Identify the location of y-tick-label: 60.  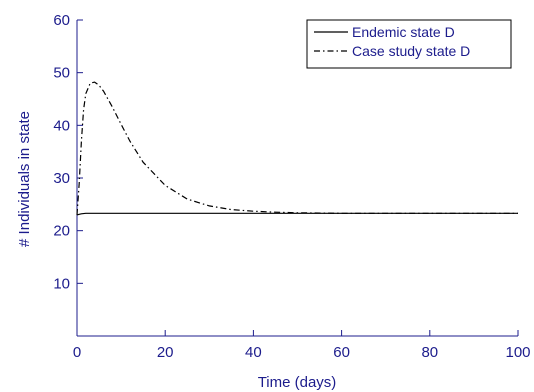
(61, 20).